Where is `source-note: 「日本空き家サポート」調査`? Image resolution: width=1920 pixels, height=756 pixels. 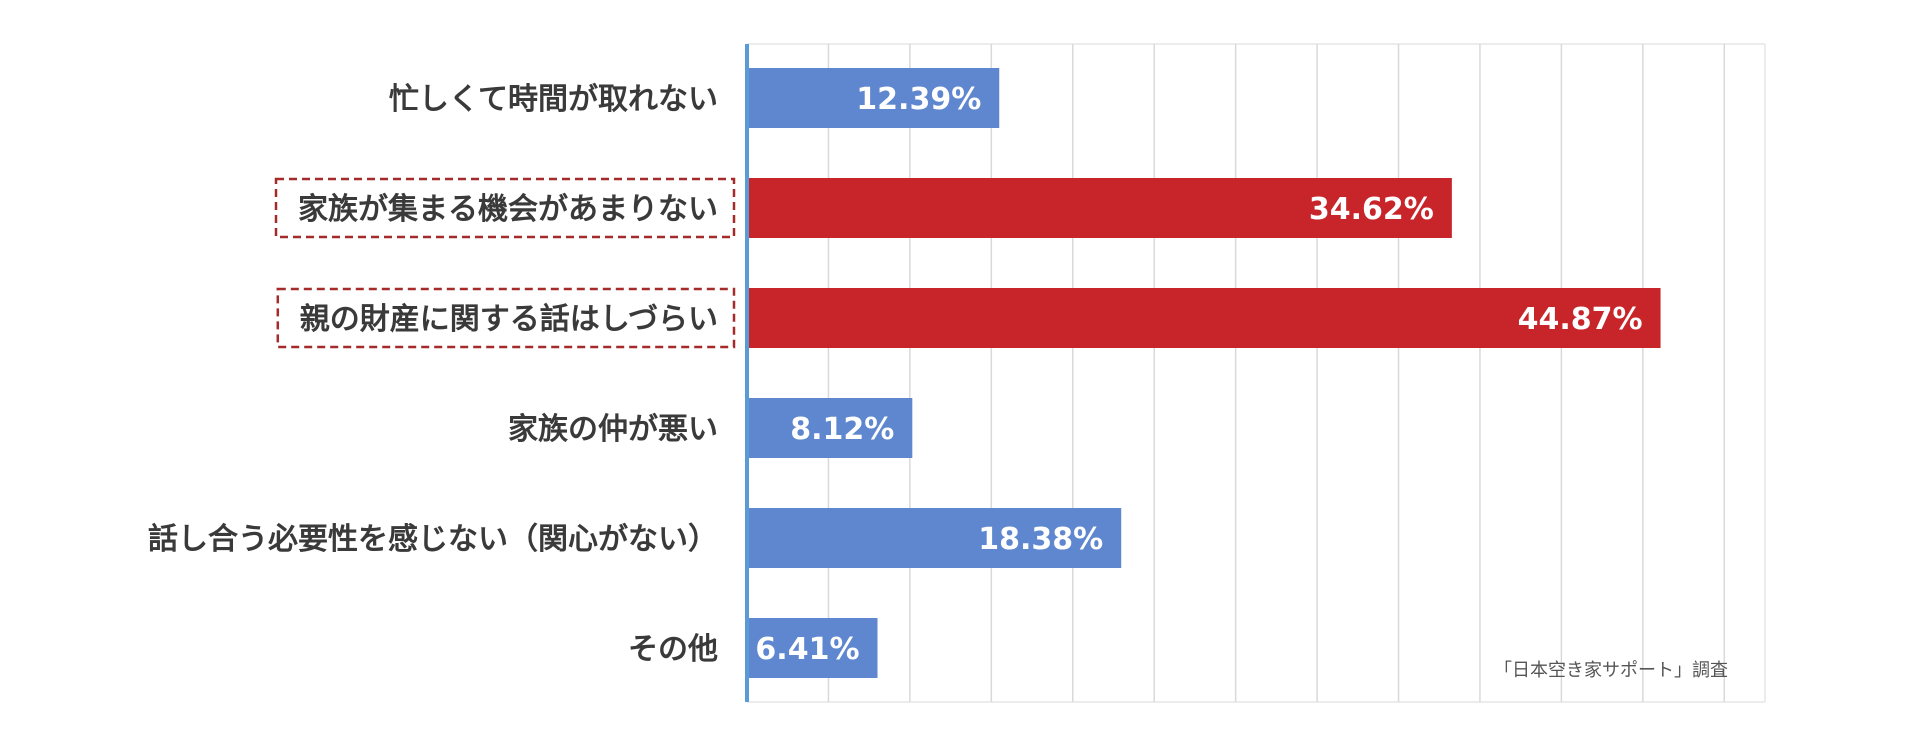
source-note: 「日本空き家サポート」調査 is located at coordinates (1611, 670).